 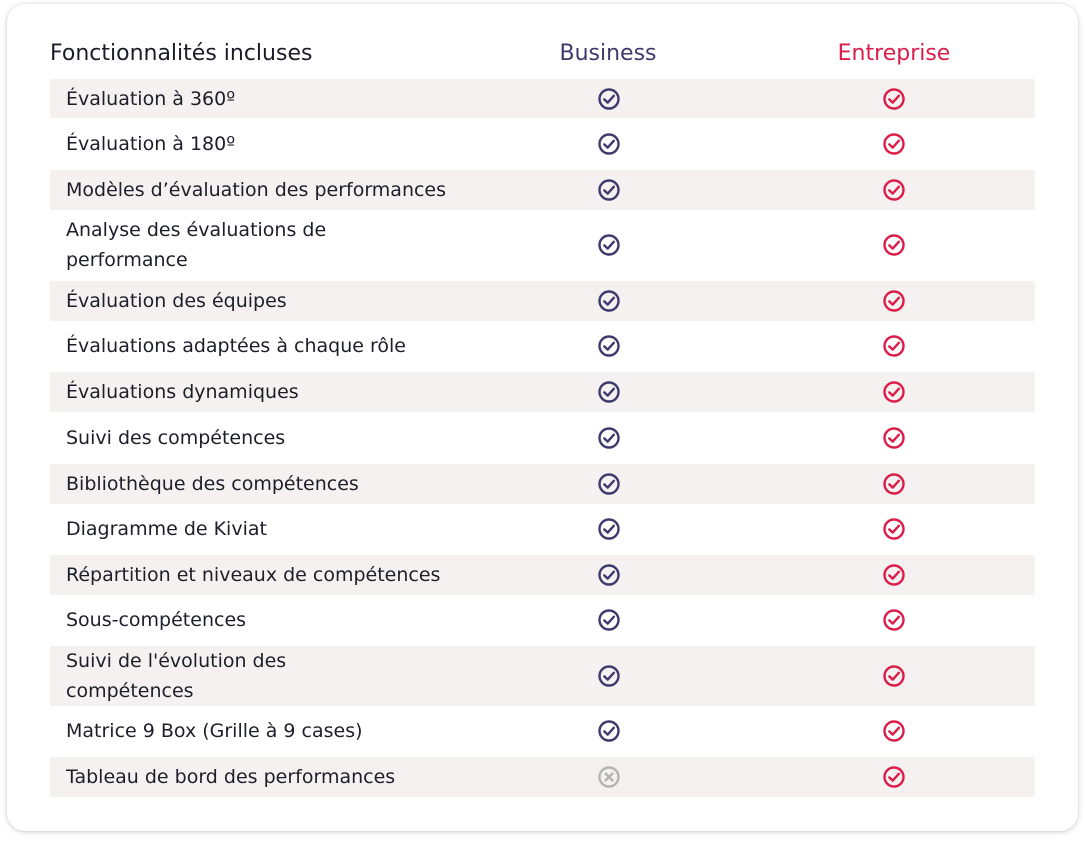 I want to click on feature-label: Évaluations dynamiques, so click(x=182, y=392).